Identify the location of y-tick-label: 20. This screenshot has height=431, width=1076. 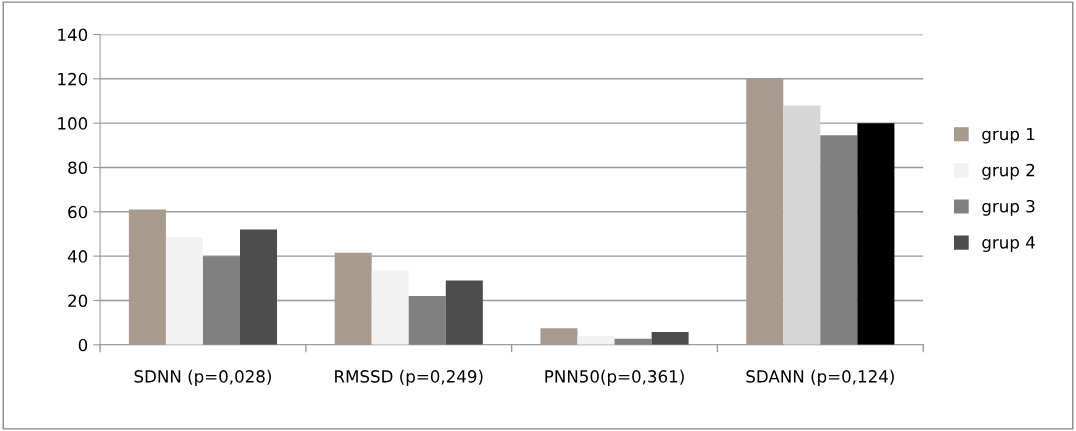
(78, 301).